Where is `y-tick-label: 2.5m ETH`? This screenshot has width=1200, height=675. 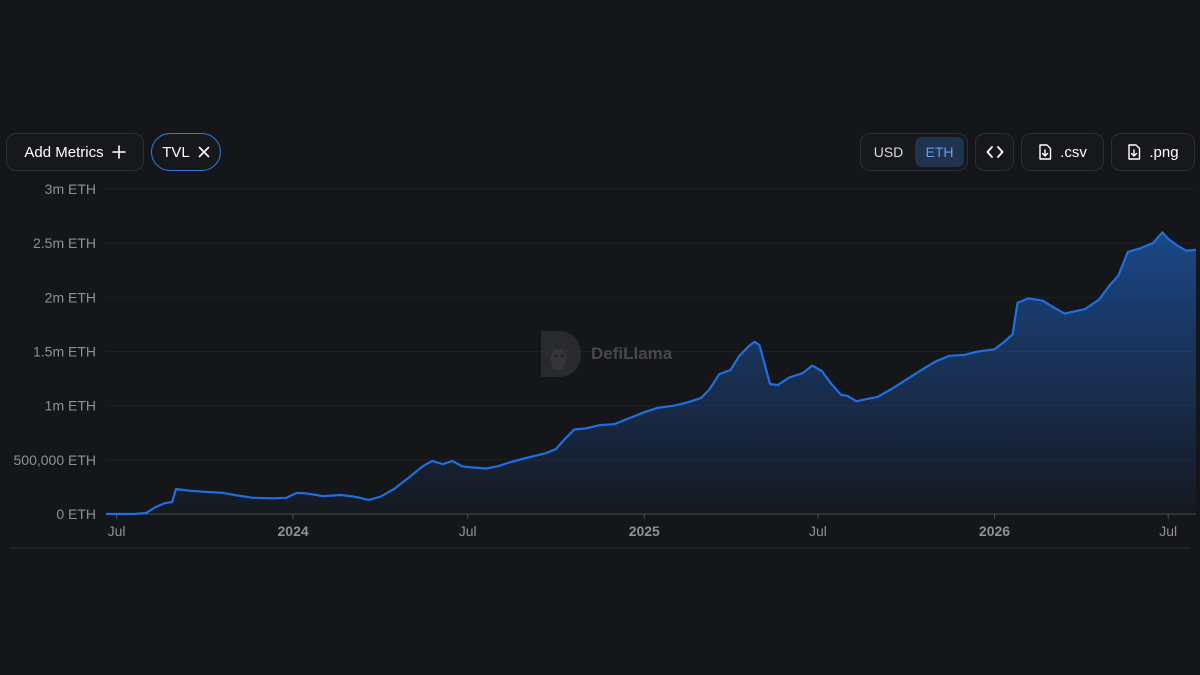
y-tick-label: 2.5m ETH is located at coordinates (64, 243).